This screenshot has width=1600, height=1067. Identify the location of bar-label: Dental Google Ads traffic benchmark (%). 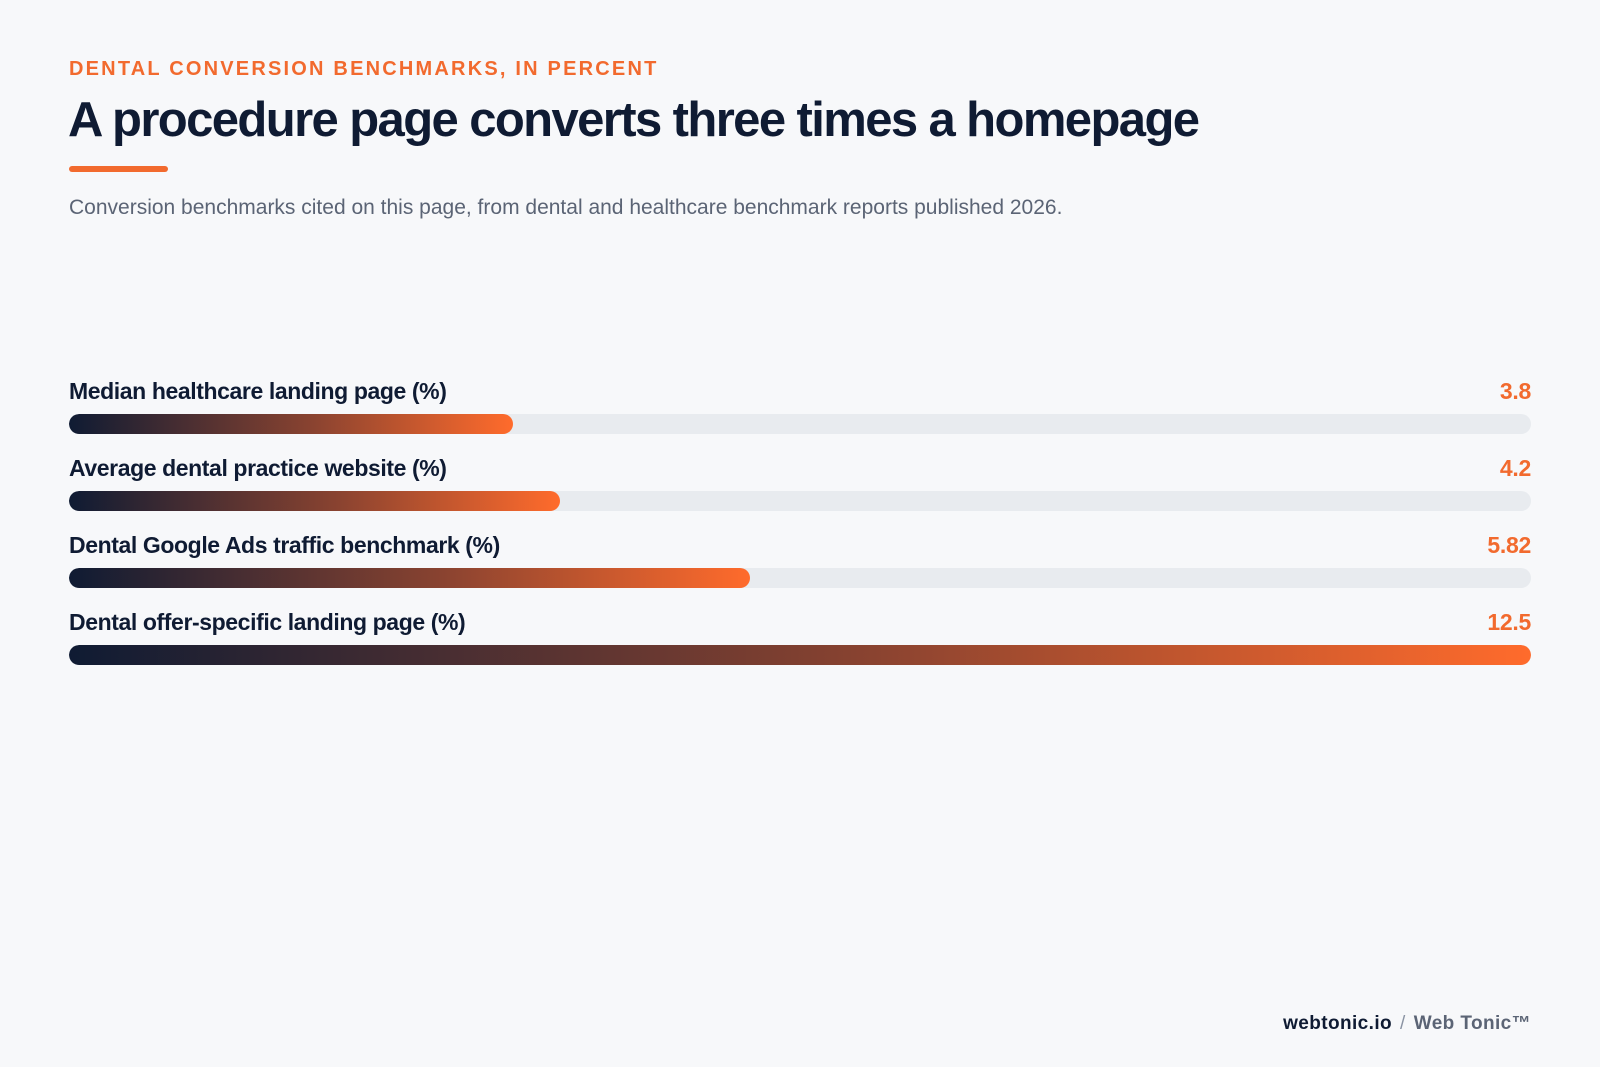
(284, 545).